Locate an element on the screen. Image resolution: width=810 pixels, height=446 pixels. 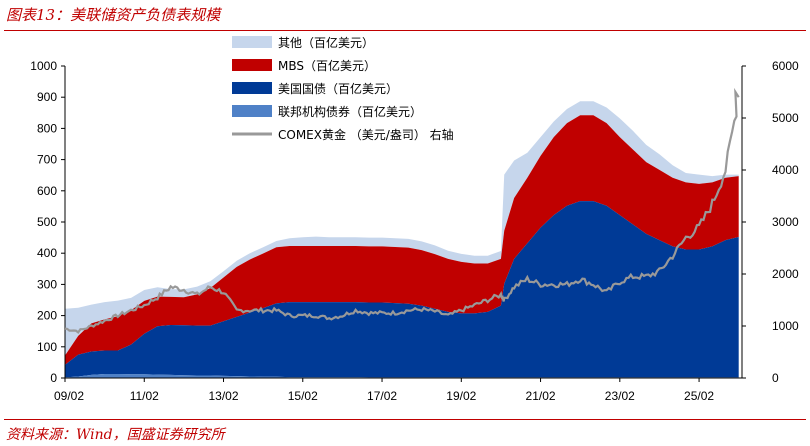
x-tick-label: 21/02 is located at coordinates (541, 396).